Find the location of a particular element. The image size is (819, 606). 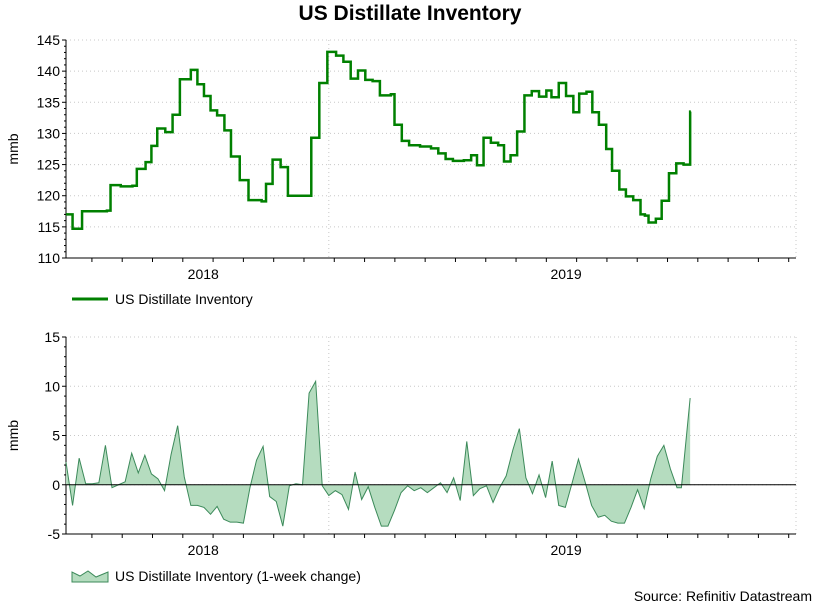

inventory-legend-label: US Distillate Inventory is located at coordinates (184, 299).